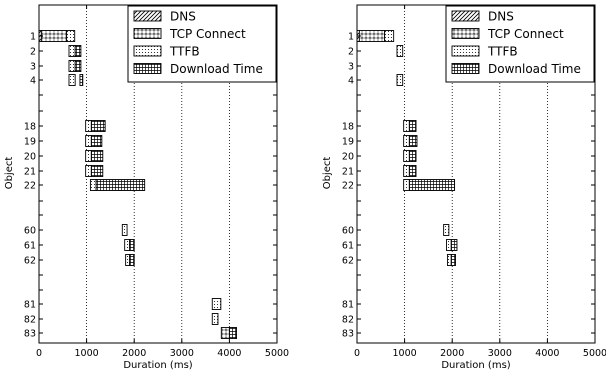  I want to click on legend-label-tcp-connect: TCP Connect, so click(207, 34).